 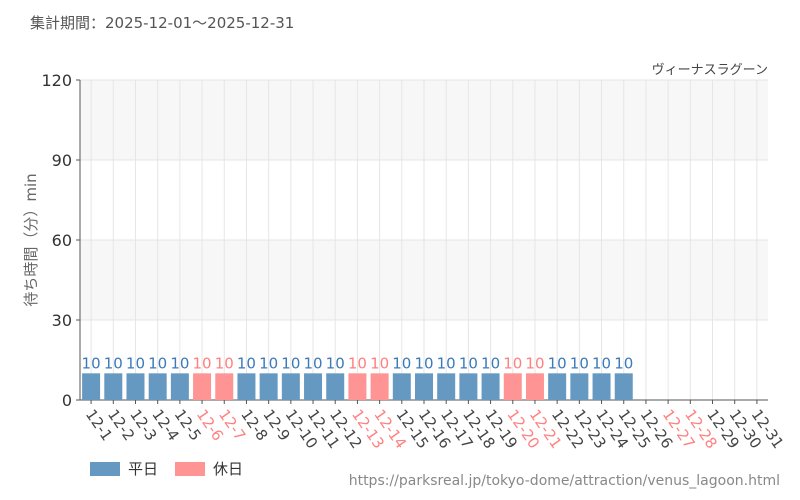 What do you see at coordinates (62, 160) in the screenshot?
I see `y-tick-label: 90` at bounding box center [62, 160].